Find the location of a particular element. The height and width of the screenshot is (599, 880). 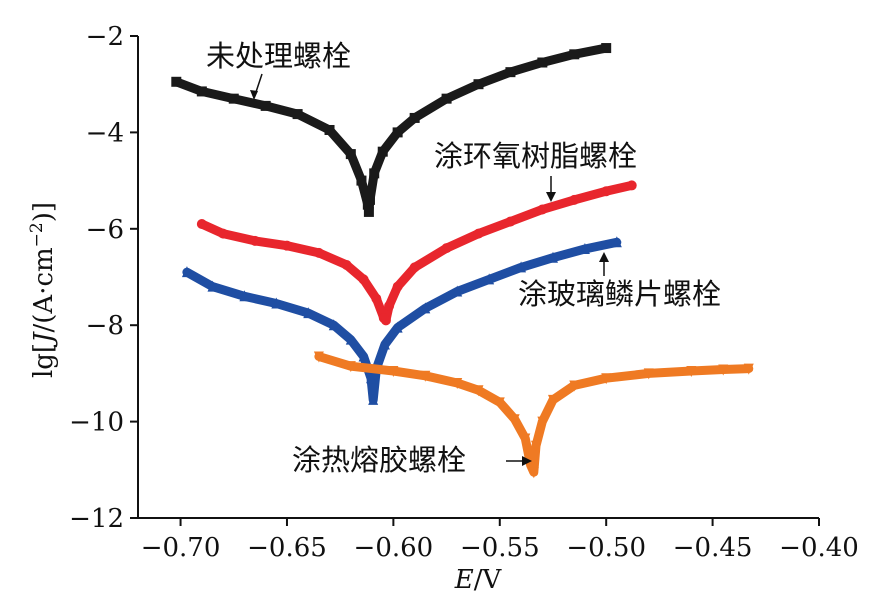

x-tick-label: −0.70 is located at coordinates (181, 548).